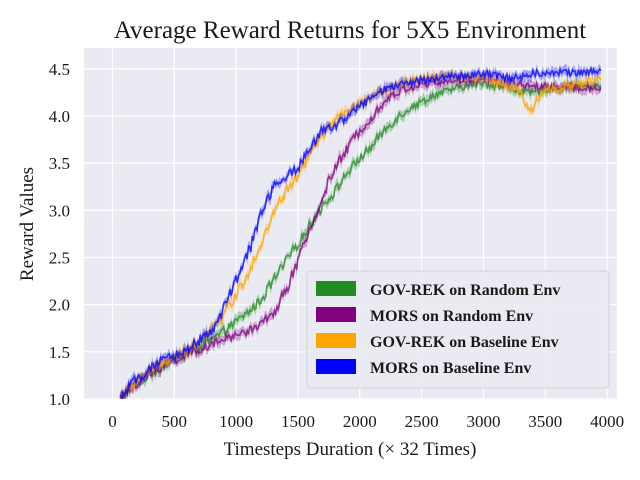 This screenshot has width=640, height=480. I want to click on y-tick-label: 2.0, so click(59, 305).